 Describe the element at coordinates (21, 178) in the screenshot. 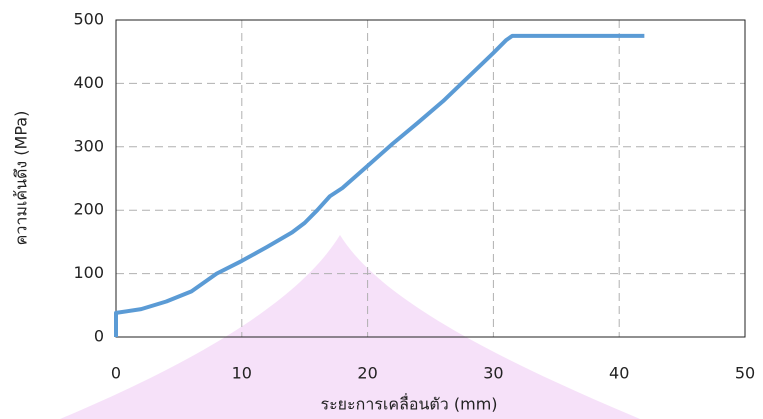

I see `y-axis-label: ความเค้นดึง (MPa)` at that location.